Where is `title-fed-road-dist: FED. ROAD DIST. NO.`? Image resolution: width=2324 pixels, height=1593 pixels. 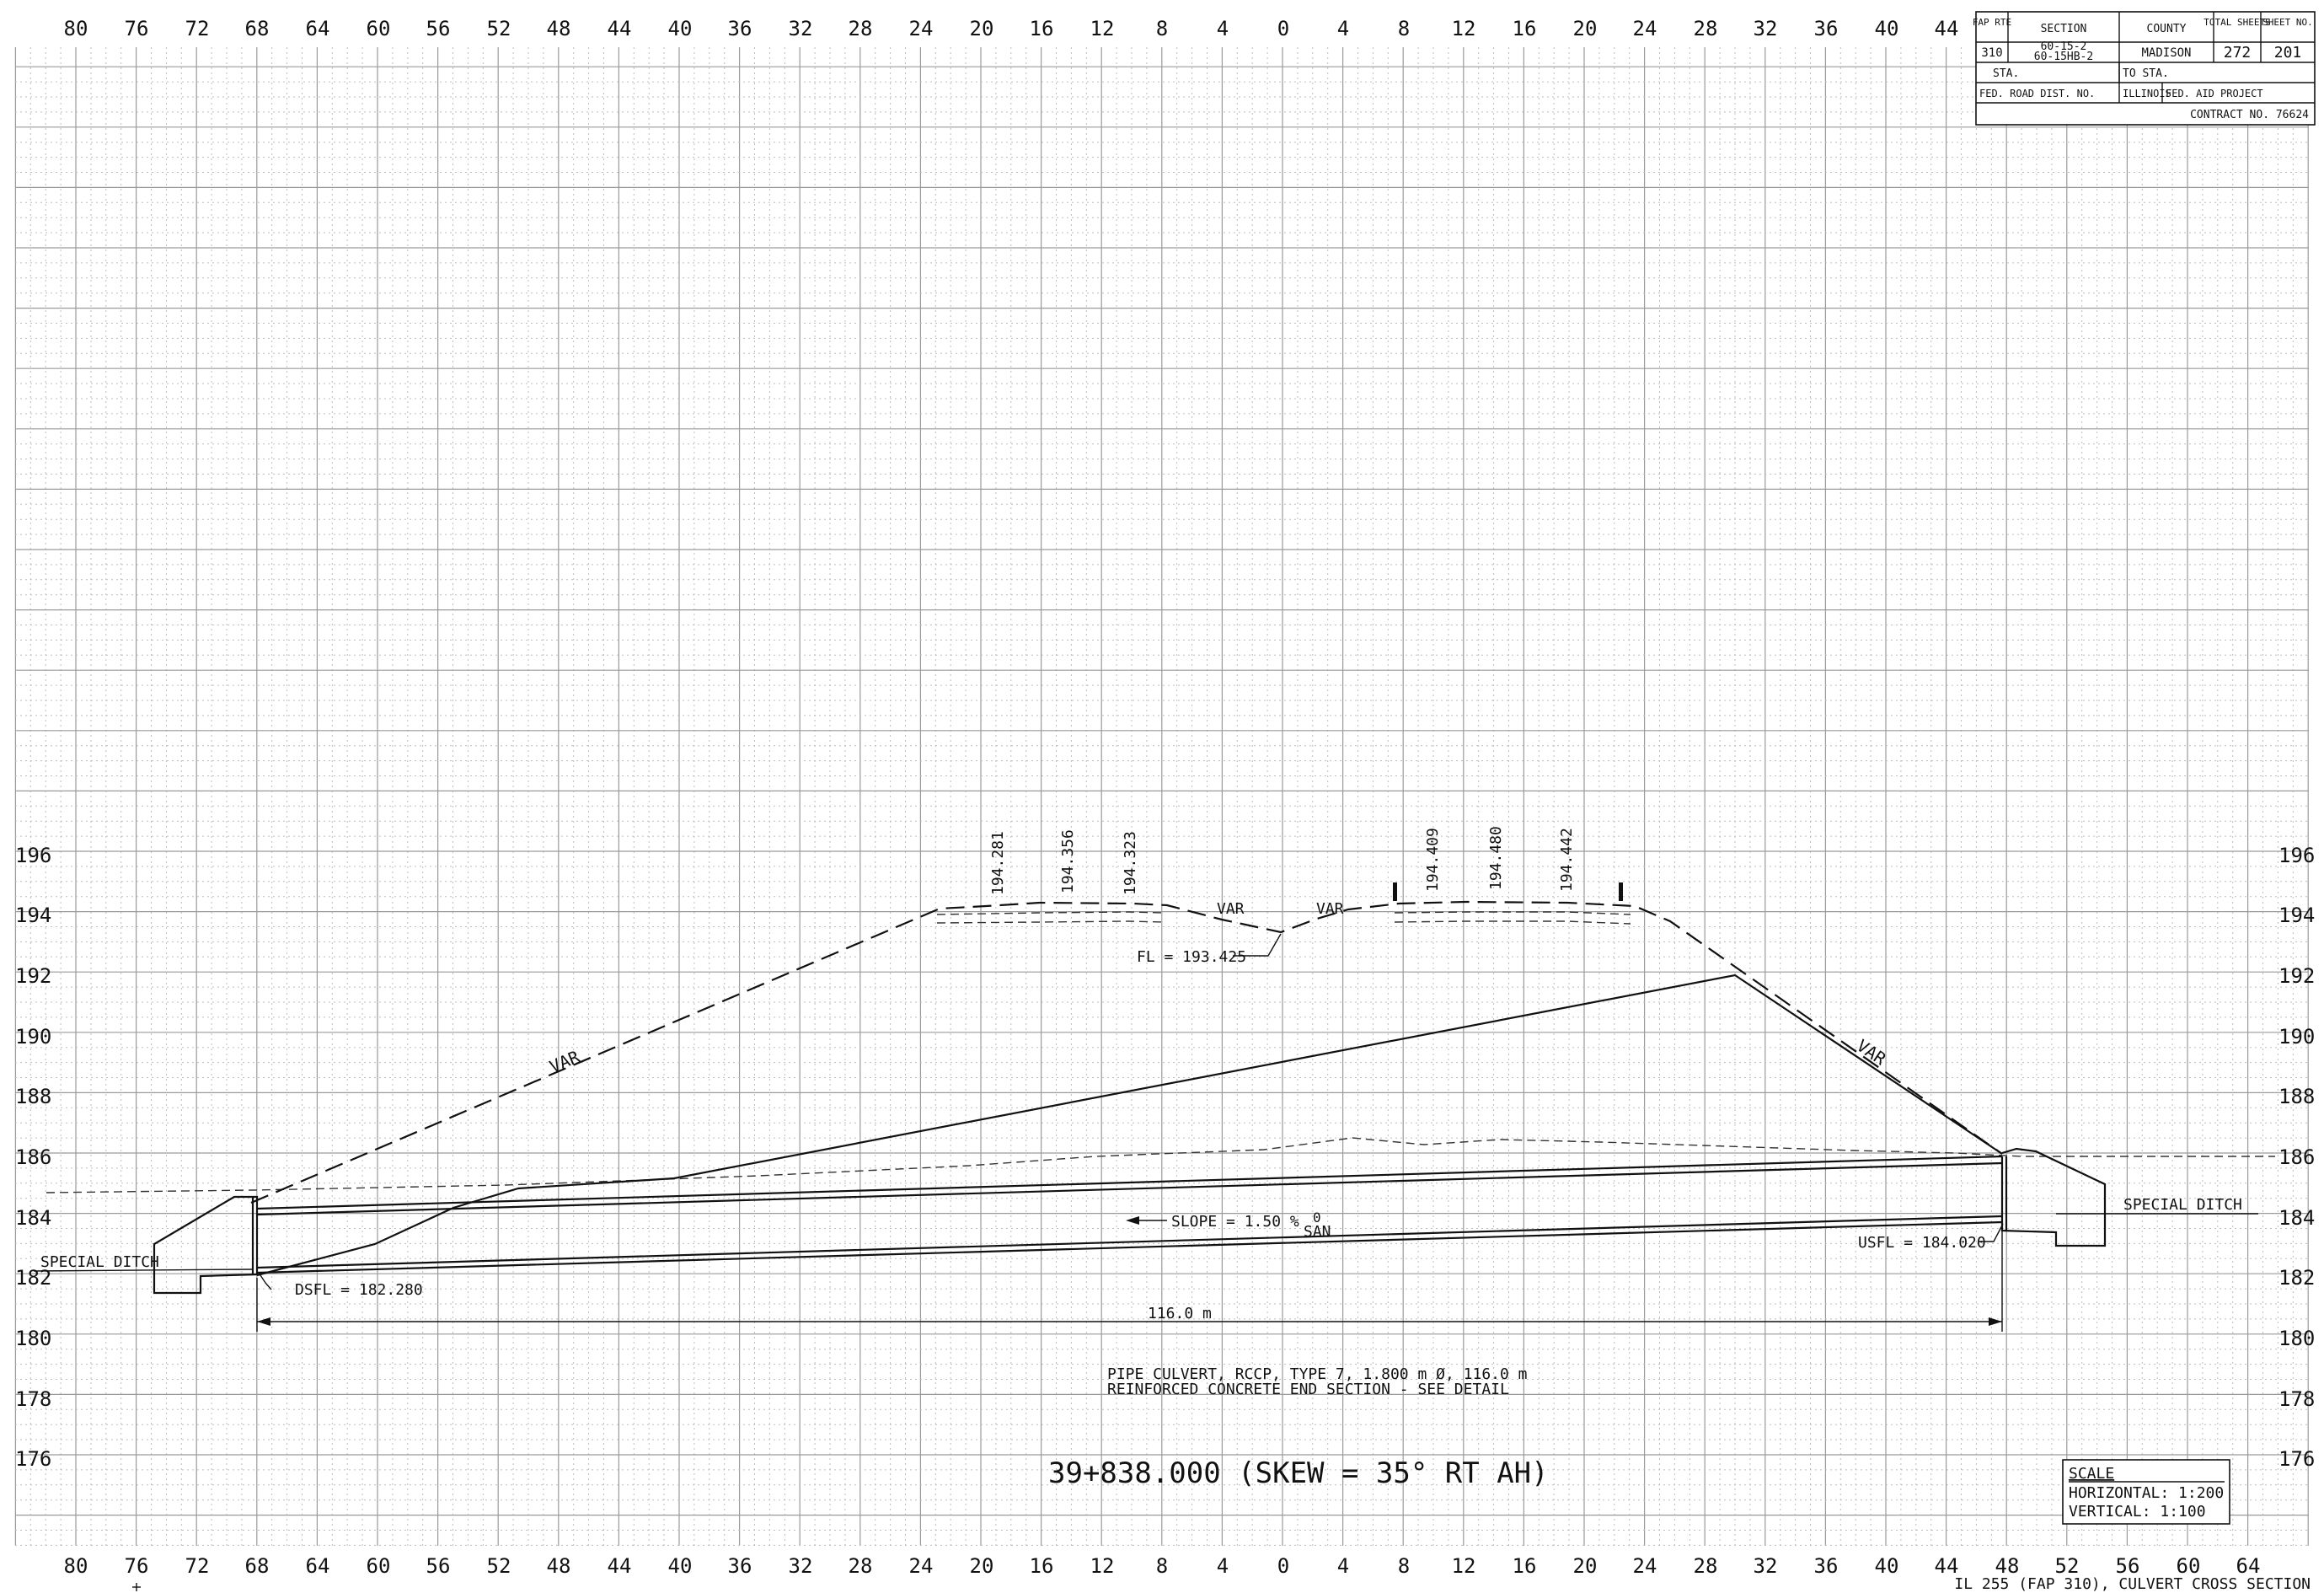 title-fed-road-dist: FED. ROAD DIST. NO. is located at coordinates (2037, 93).